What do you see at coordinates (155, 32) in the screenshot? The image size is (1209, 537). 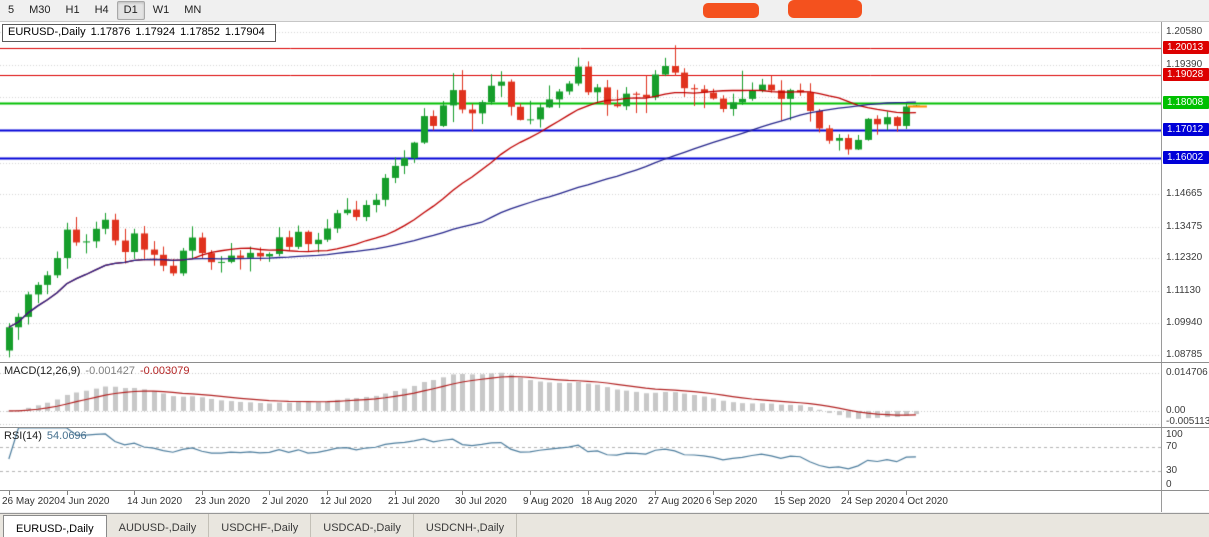 I see `ohlc-high: 1.17924` at bounding box center [155, 32].